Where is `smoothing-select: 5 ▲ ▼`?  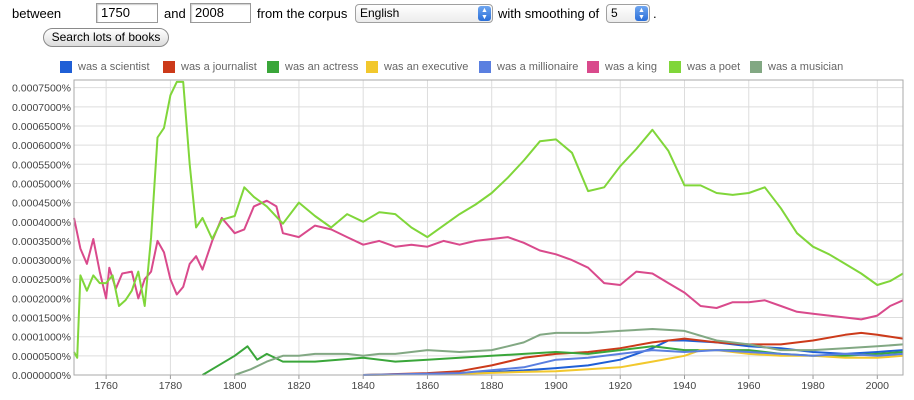 smoothing-select: 5 ▲ ▼ is located at coordinates (628, 13).